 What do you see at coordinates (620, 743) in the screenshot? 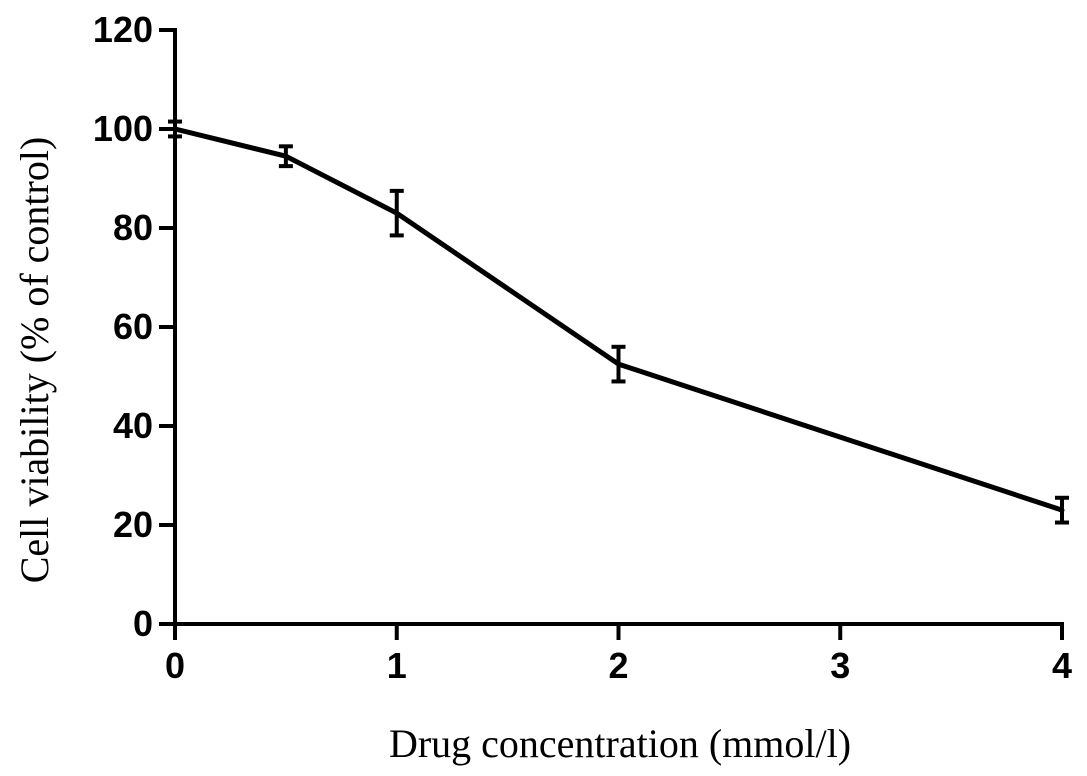
I see `x-axis-title: Drug concentration (mmol/l)` at bounding box center [620, 743].